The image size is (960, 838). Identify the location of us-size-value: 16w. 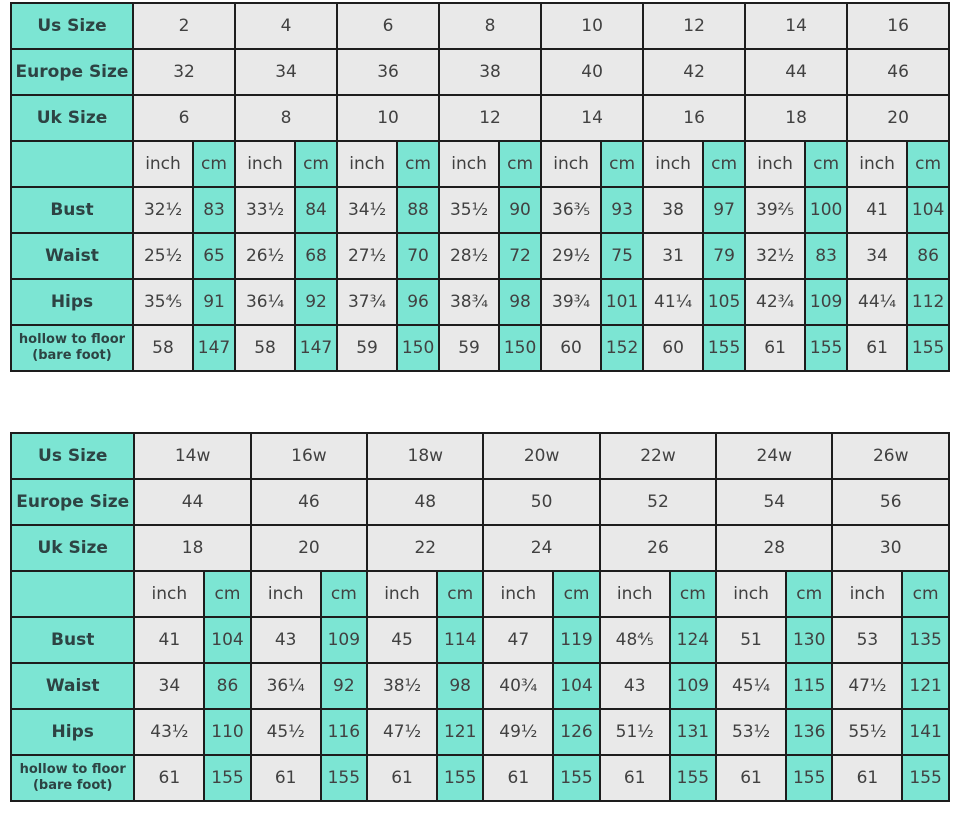
(309, 456).